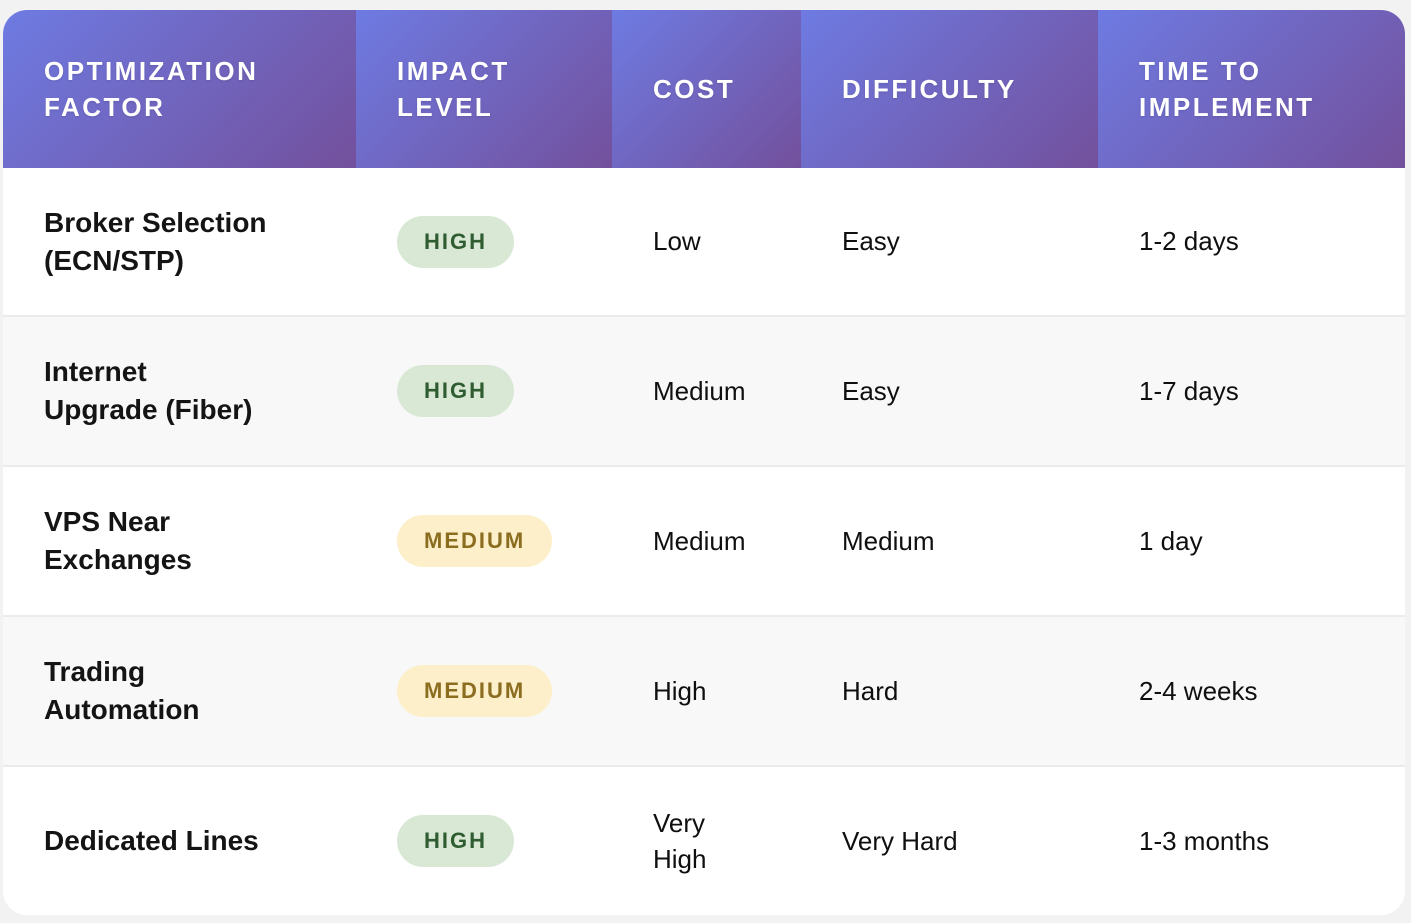  I want to click on difficulty-cell: Very Hard, so click(949, 841).